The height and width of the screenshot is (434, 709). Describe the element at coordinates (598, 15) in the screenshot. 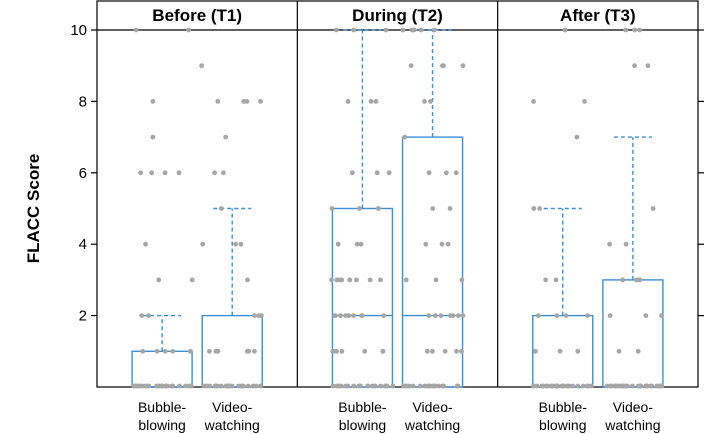

I see `panel-title: After (T3)` at that location.